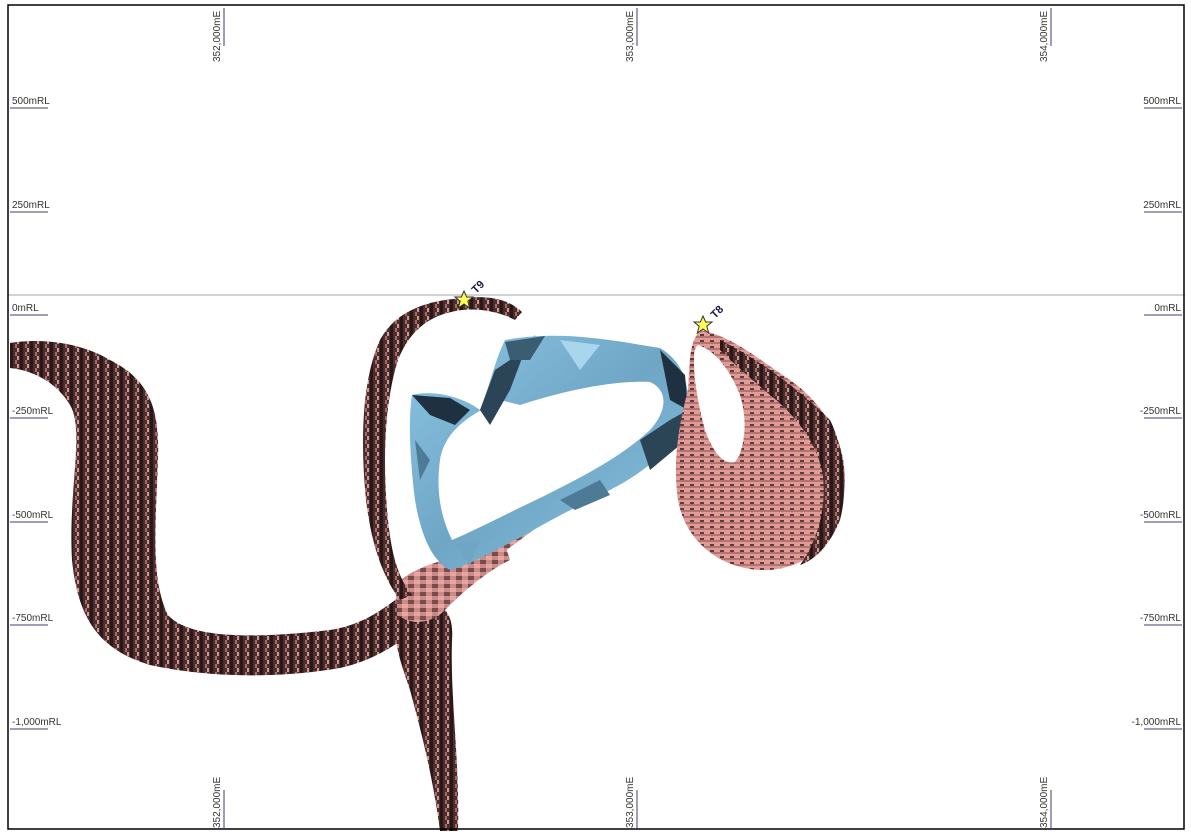  What do you see at coordinates (227, 508) in the screenshot?
I see `orebody-left-arm` at bounding box center [227, 508].